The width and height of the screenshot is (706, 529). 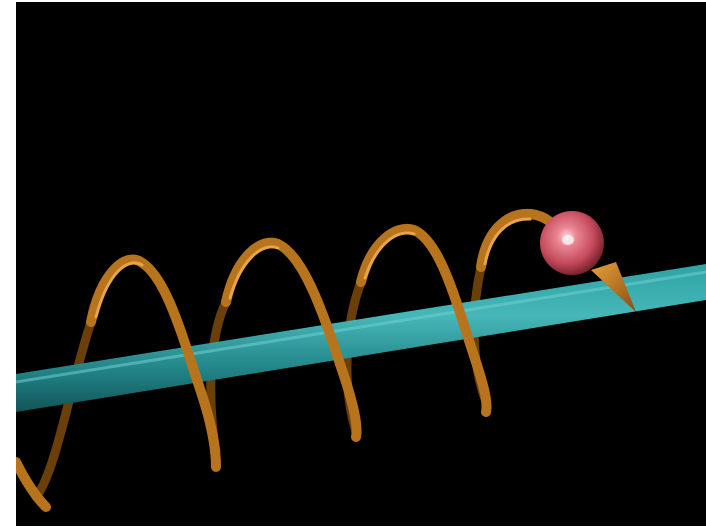 I want to click on charged-particle, so click(x=572, y=243).